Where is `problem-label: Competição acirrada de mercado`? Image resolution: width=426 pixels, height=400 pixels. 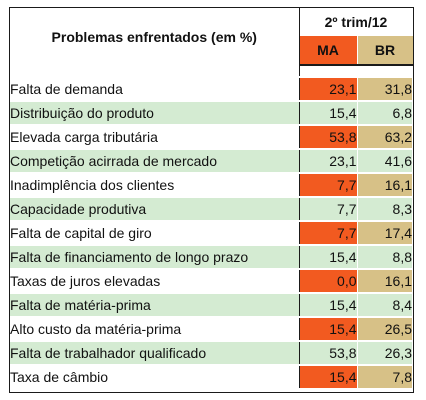 problem-label: Competição acirrada de mercado is located at coordinates (155, 160).